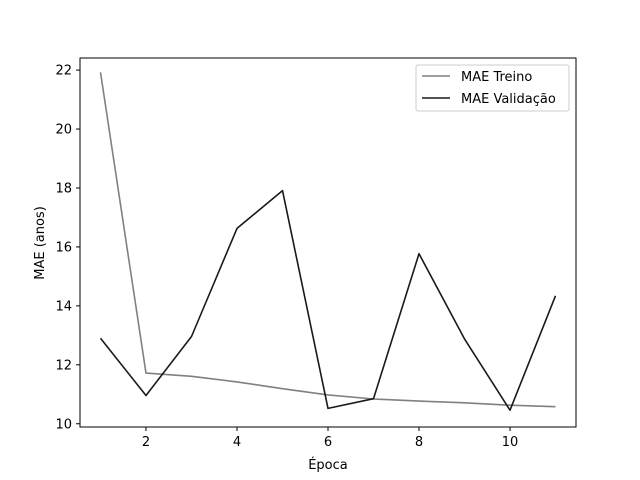 The width and height of the screenshot is (640, 480). Describe the element at coordinates (328, 465) in the screenshot. I see `x-axis-label: Época` at that location.